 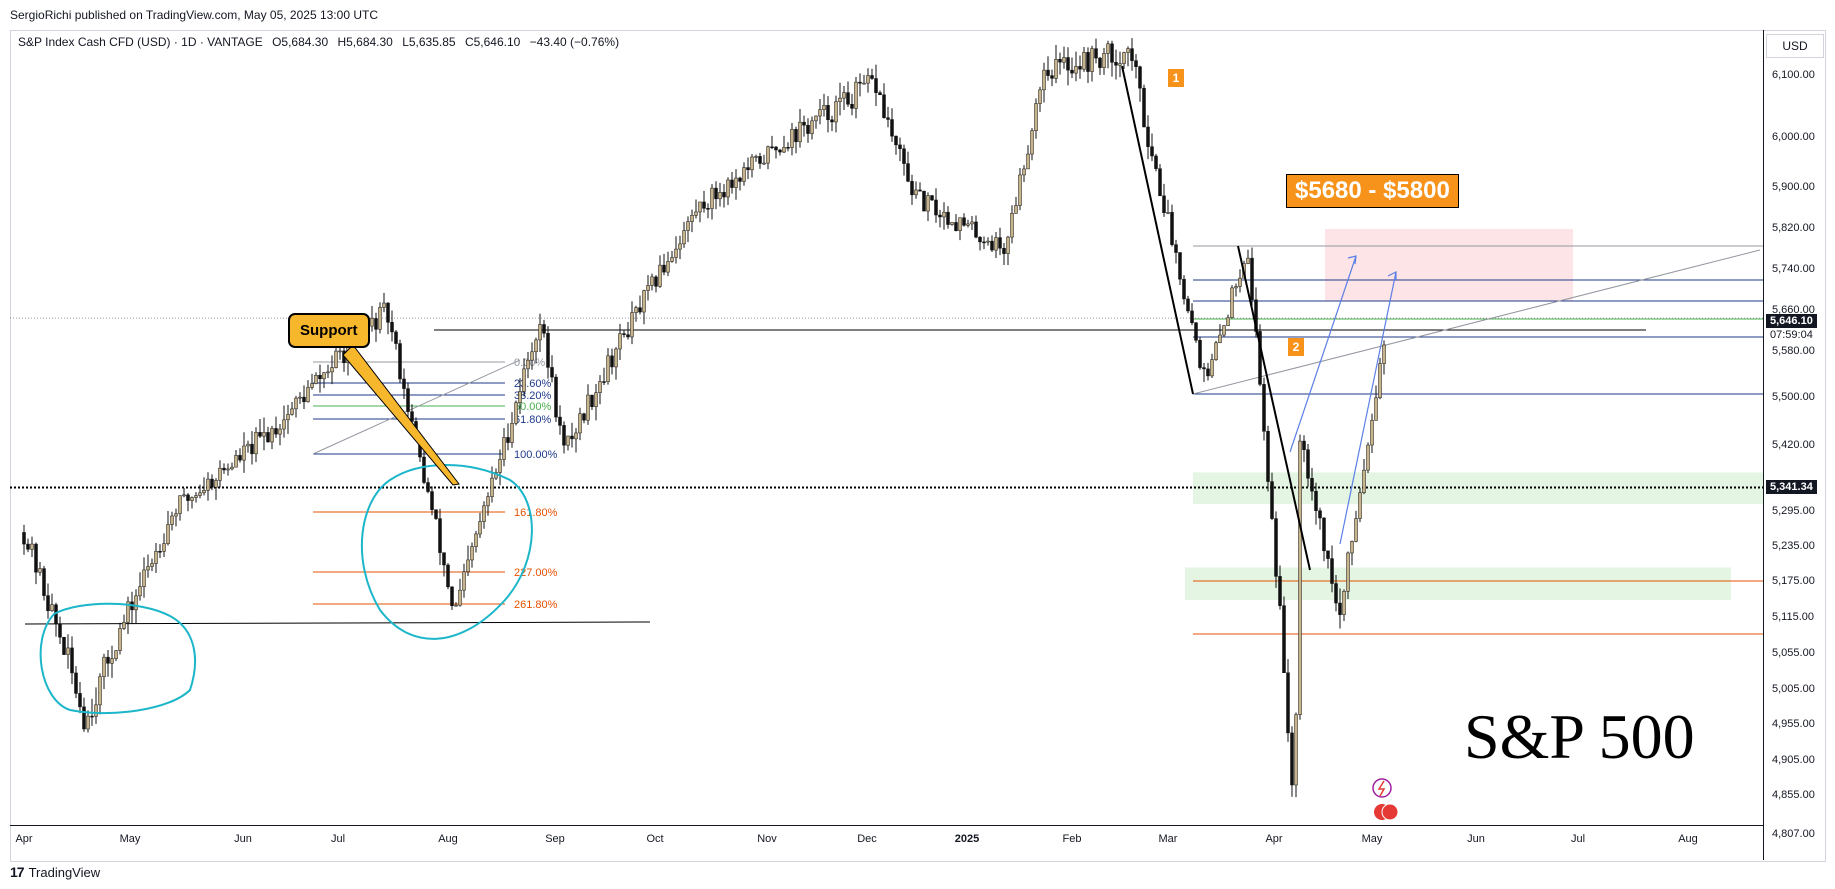 I want to click on fib-level-label: 261.80%, so click(x=536, y=605).